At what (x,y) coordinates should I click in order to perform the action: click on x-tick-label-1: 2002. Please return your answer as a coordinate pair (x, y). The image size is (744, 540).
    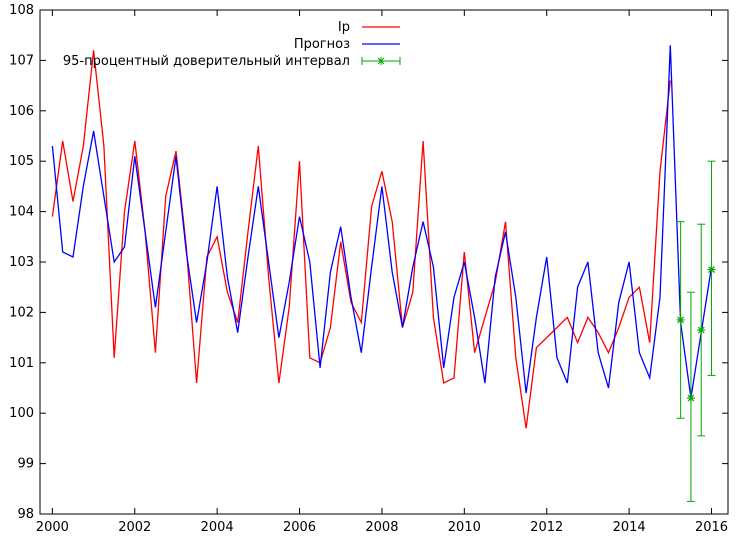
    Looking at the image, I should click on (134, 527).